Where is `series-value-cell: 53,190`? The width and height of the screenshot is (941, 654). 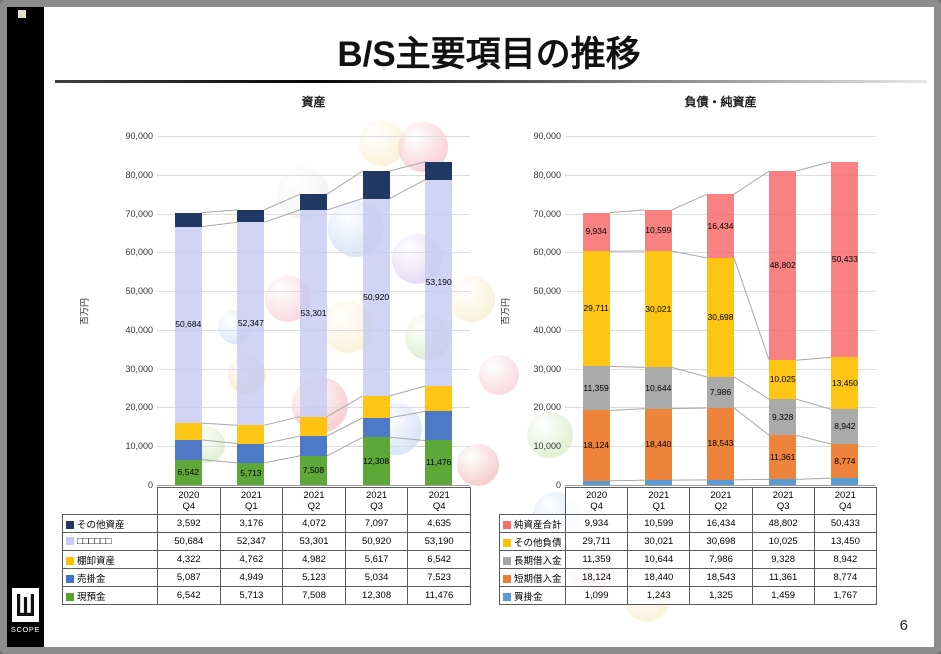 series-value-cell: 53,190 is located at coordinates (439, 541).